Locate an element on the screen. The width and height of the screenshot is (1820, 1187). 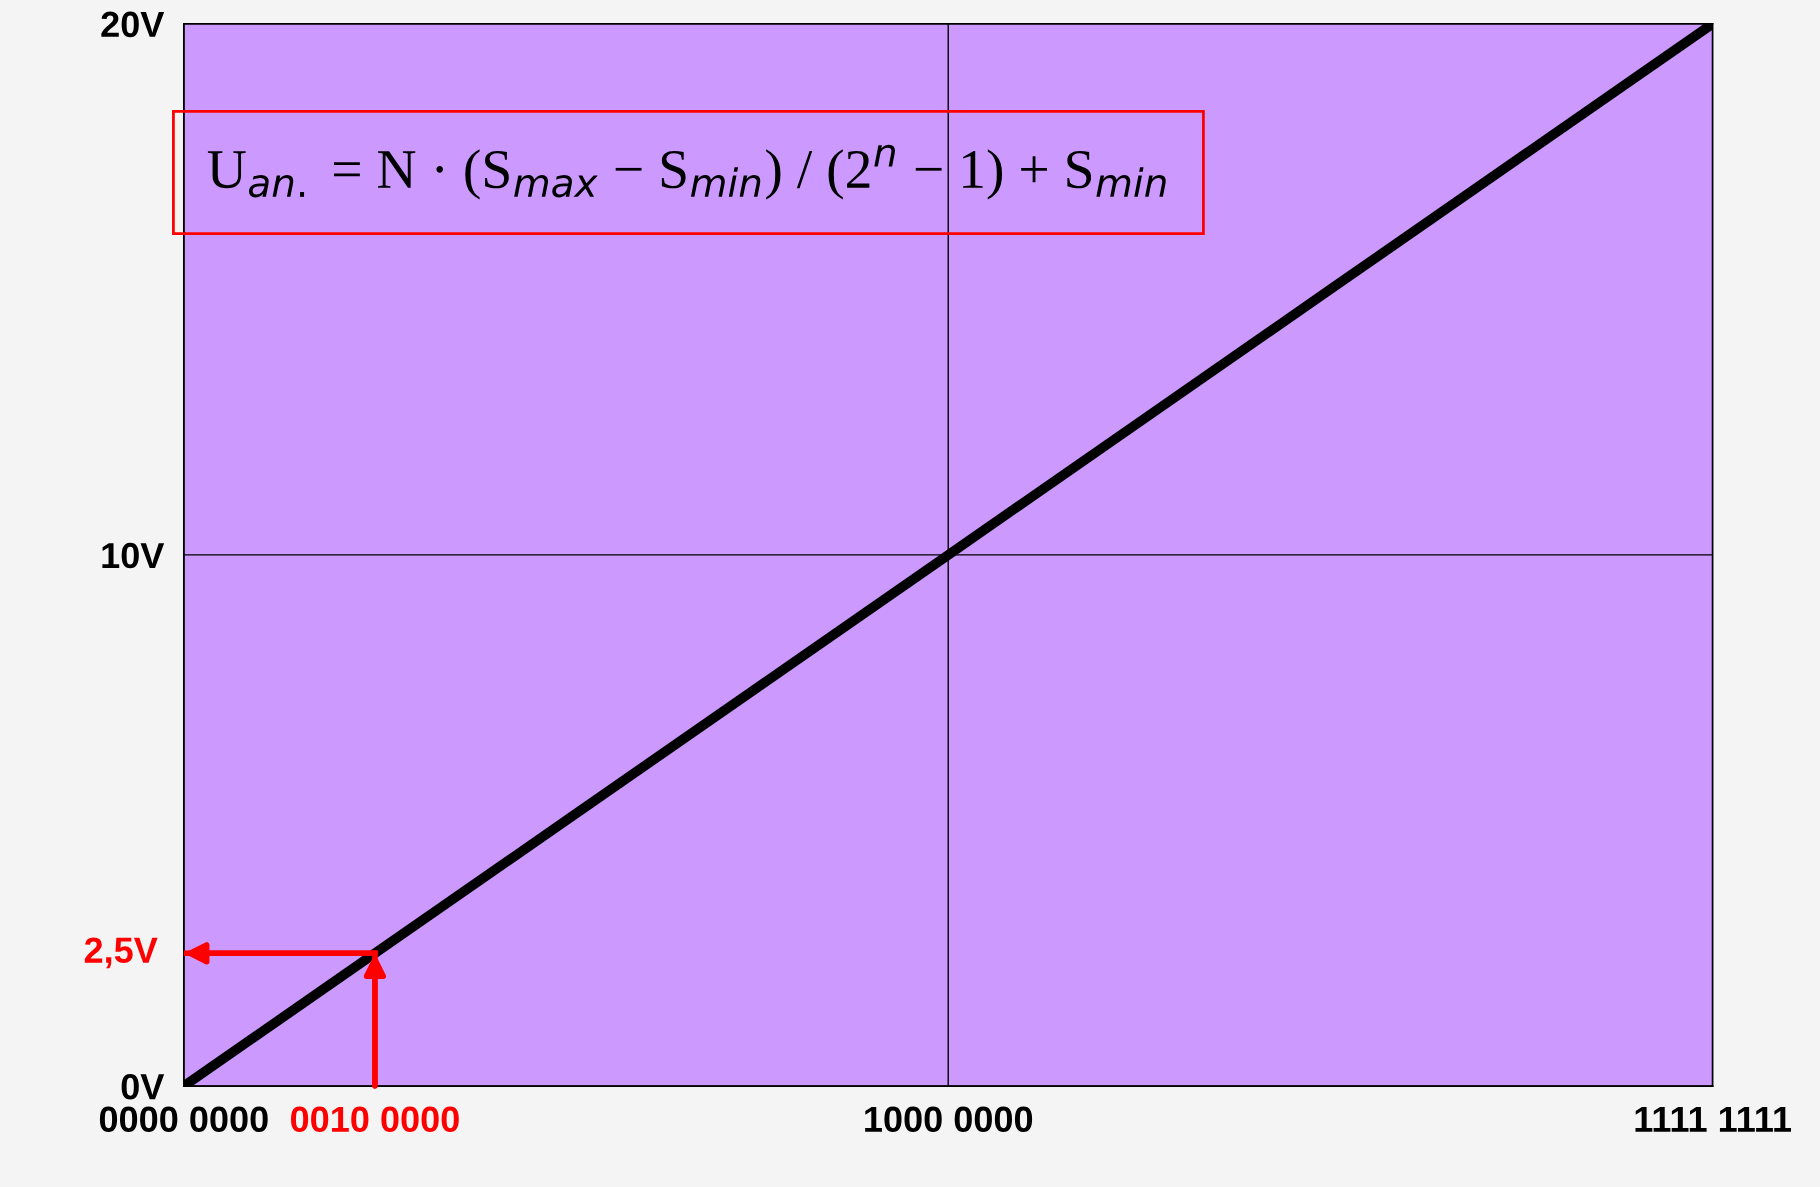
x-tick-label: 1111 1111 is located at coordinates (1713, 1119).